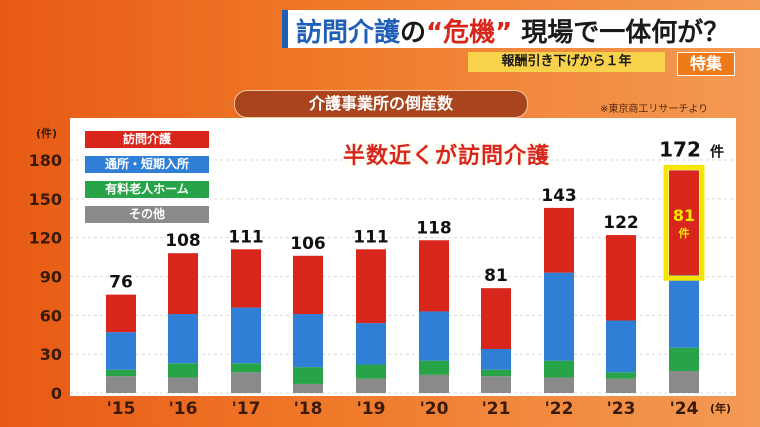 The height and width of the screenshot is (427, 760). Describe the element at coordinates (621, 409) in the screenshot. I see `x-tick-label: '23` at that location.